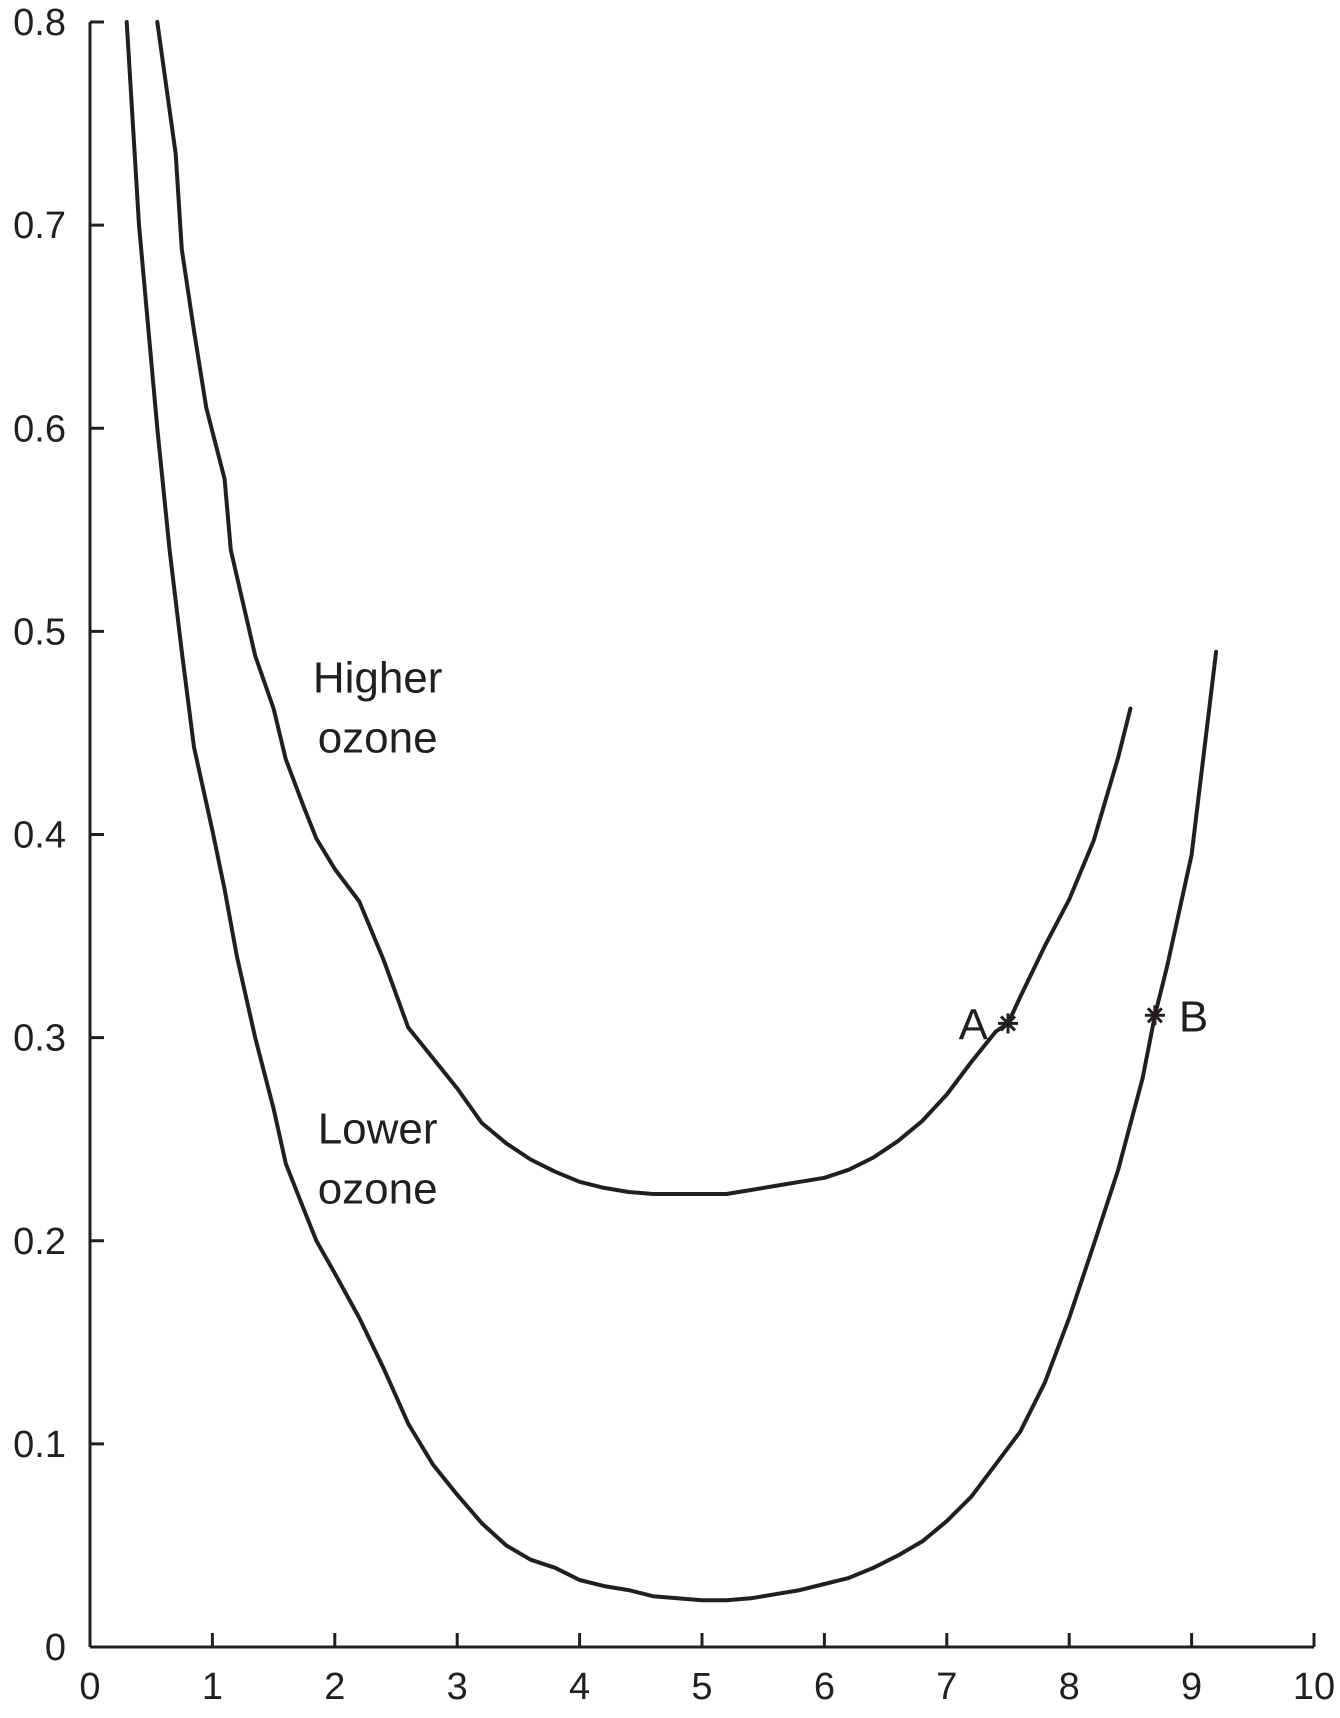 Image resolution: width=1340 pixels, height=1718 pixels. I want to click on annotation-higher-ozone-line1: Higher, so click(378, 677).